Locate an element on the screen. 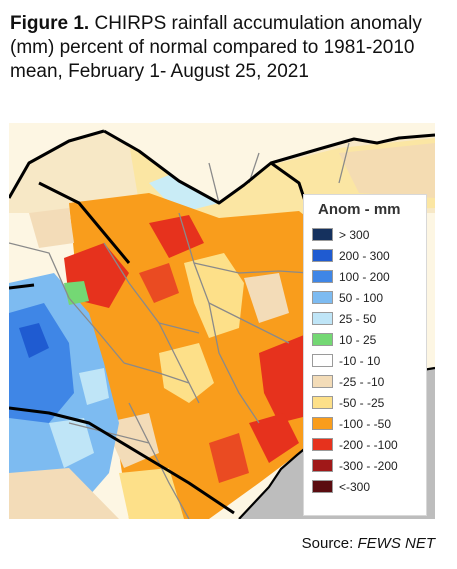 The height and width of the screenshot is (569, 457). source-prefix: Source: is located at coordinates (329, 543).